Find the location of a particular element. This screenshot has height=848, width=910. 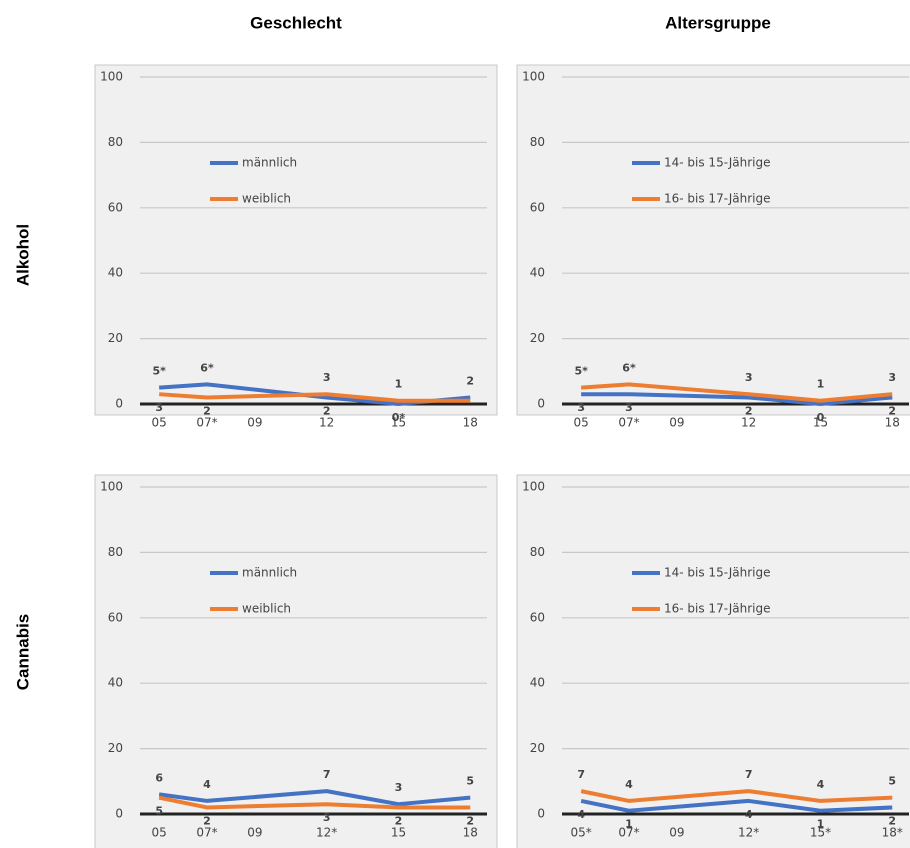

x-tick-label: 15* is located at coordinates (820, 833).